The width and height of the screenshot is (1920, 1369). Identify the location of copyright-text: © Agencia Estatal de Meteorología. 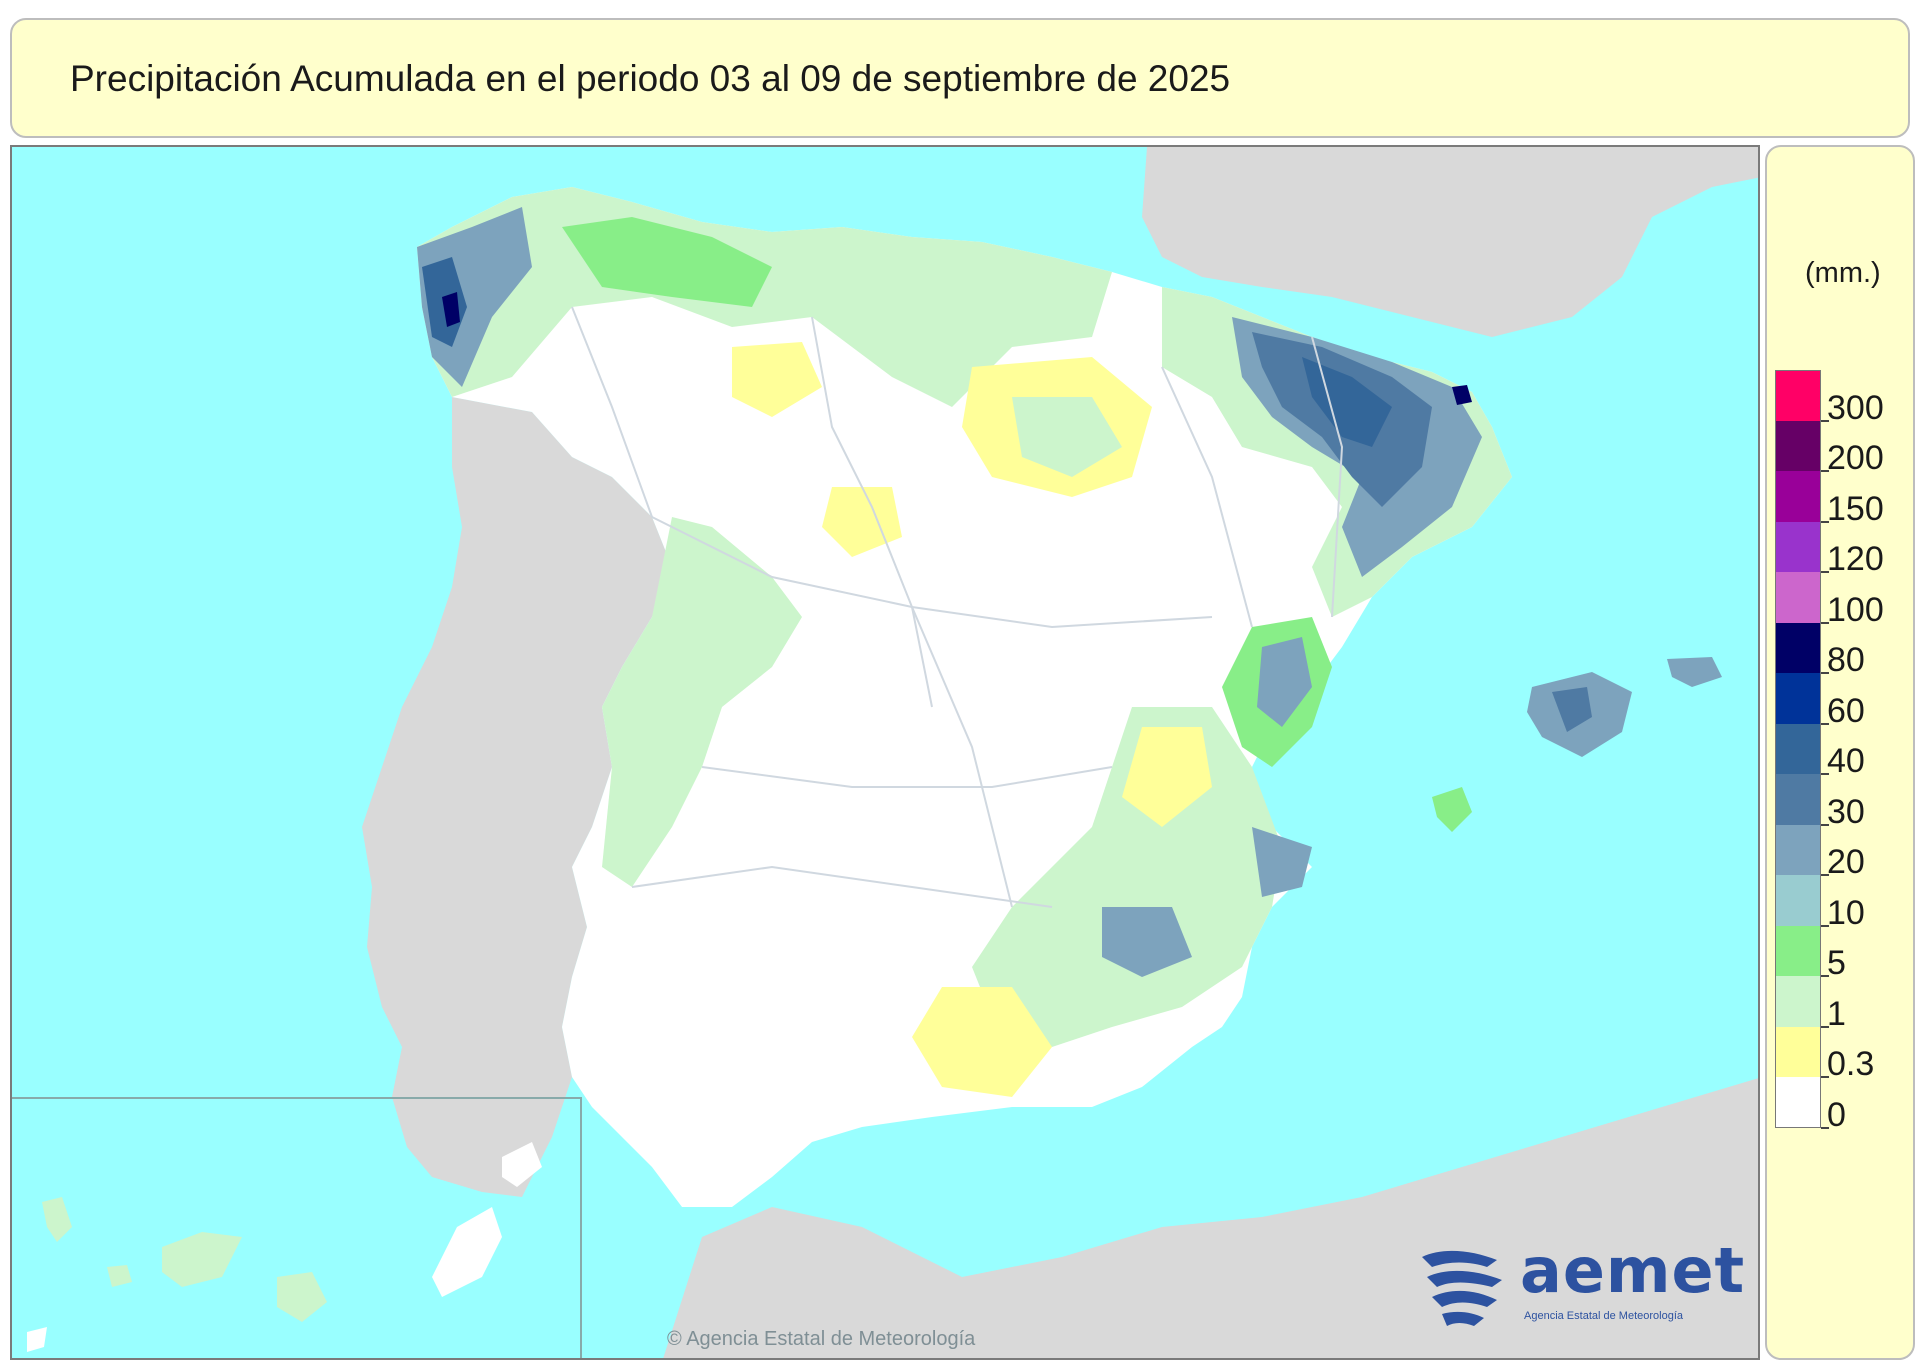
(821, 1339).